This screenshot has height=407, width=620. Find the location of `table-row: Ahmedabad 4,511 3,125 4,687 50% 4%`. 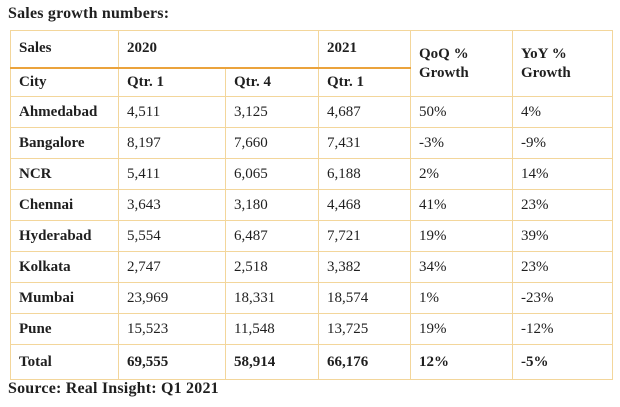

table-row: Ahmedabad 4,511 3,125 4,687 50% 4% is located at coordinates (311, 112).